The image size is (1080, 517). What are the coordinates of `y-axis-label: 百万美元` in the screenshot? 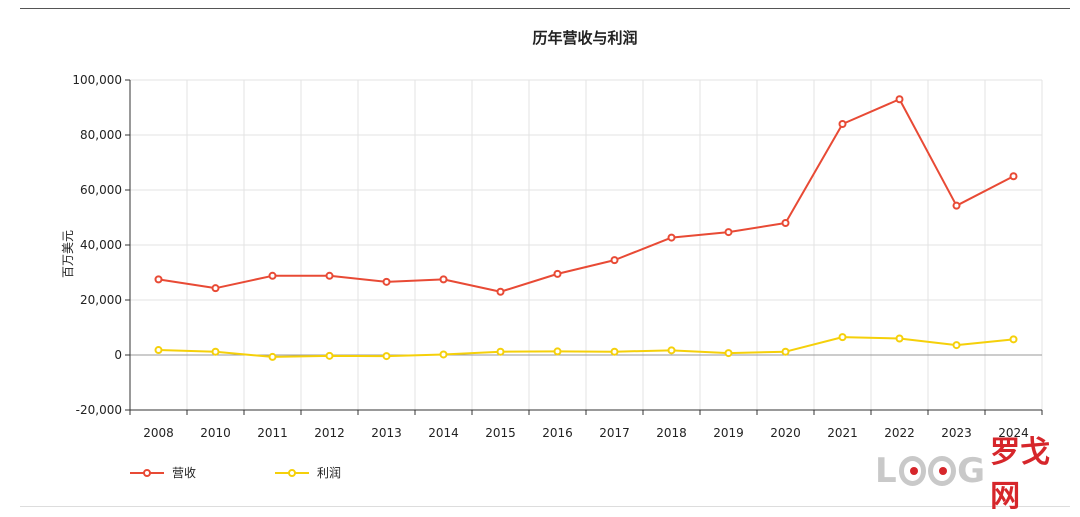 It's located at (68, 254).